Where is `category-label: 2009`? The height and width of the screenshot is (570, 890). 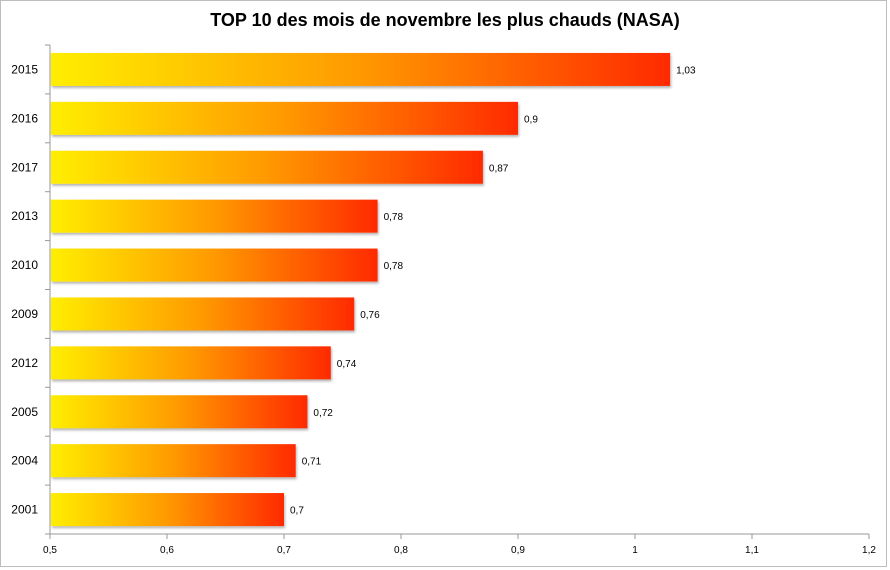 category-label: 2009 is located at coordinates (24, 314).